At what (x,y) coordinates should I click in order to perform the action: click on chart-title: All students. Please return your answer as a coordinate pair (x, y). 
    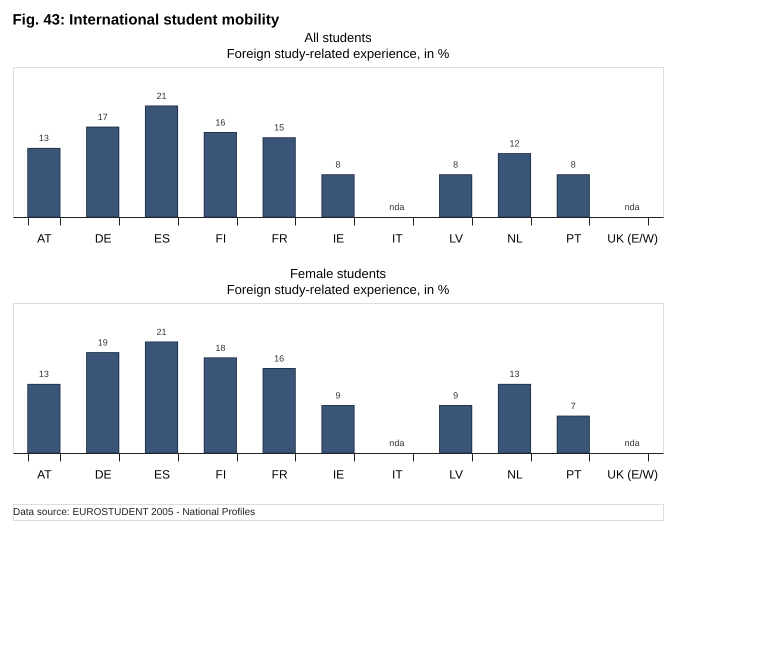
    Looking at the image, I should click on (338, 37).